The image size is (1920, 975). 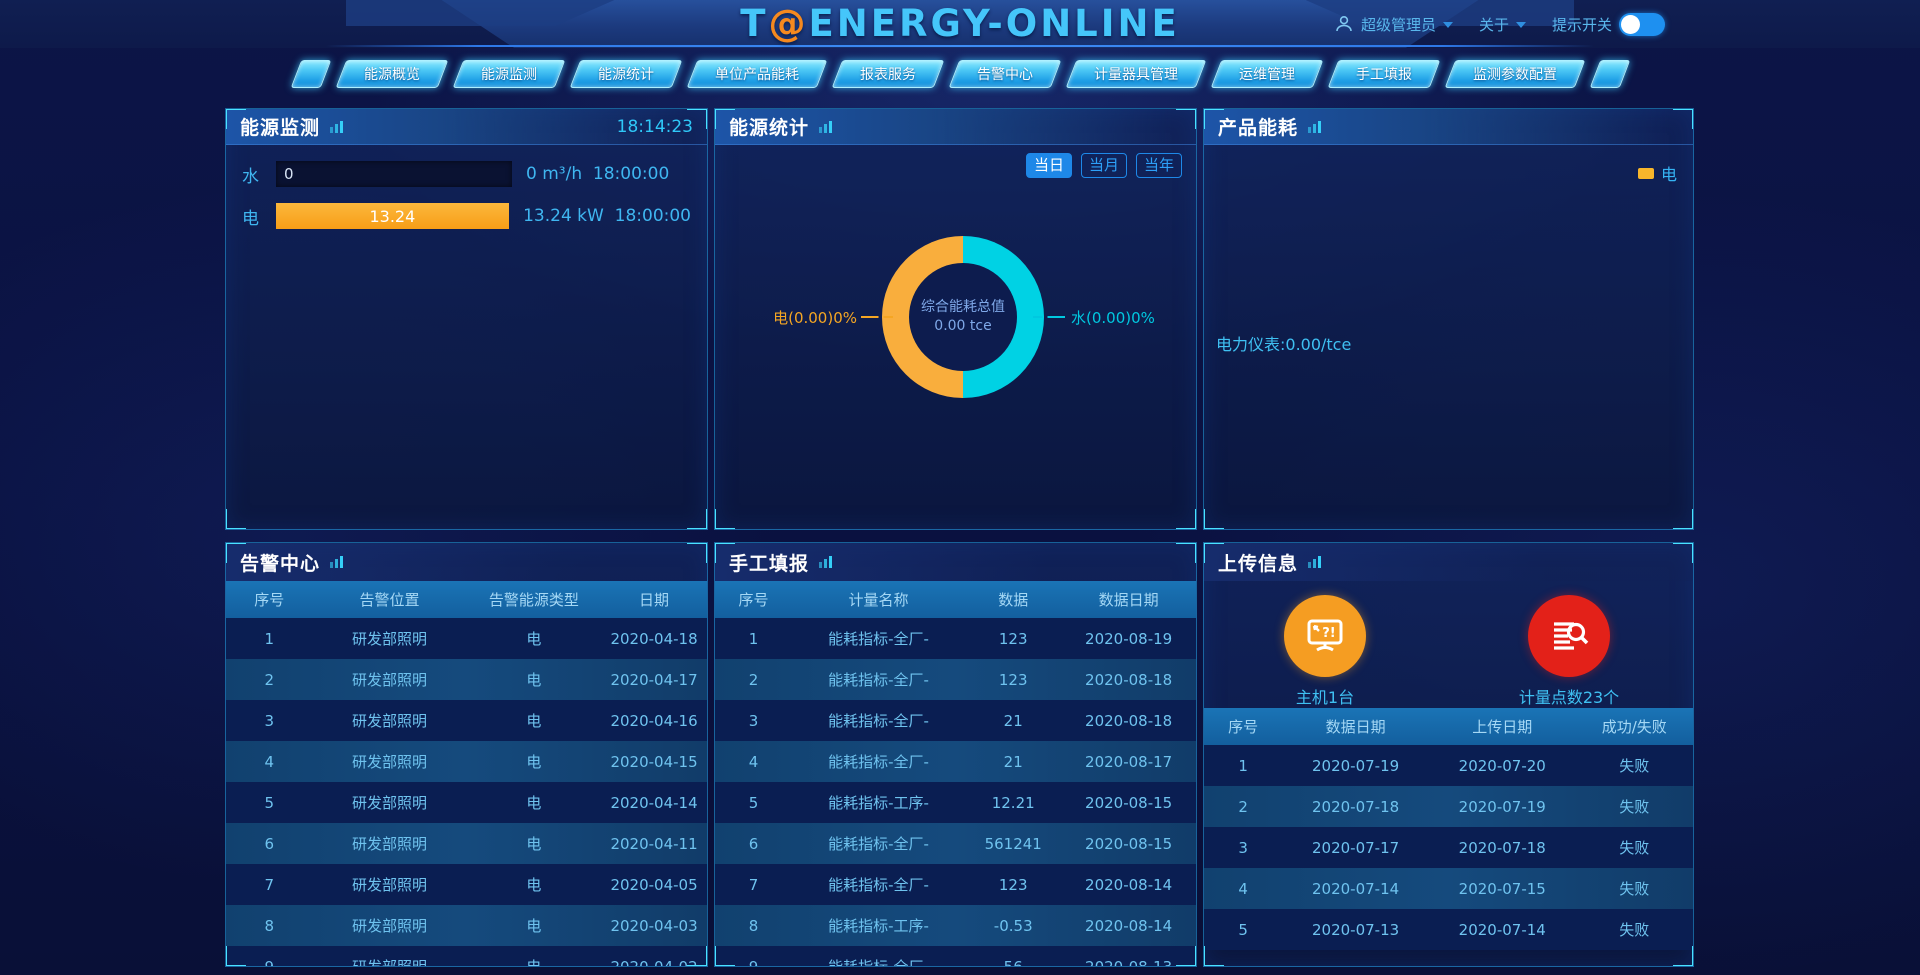 What do you see at coordinates (955, 956) in the screenshot?
I see `table-row: 9 能耗指标-全厂- 56 2020-08-13` at bounding box center [955, 956].